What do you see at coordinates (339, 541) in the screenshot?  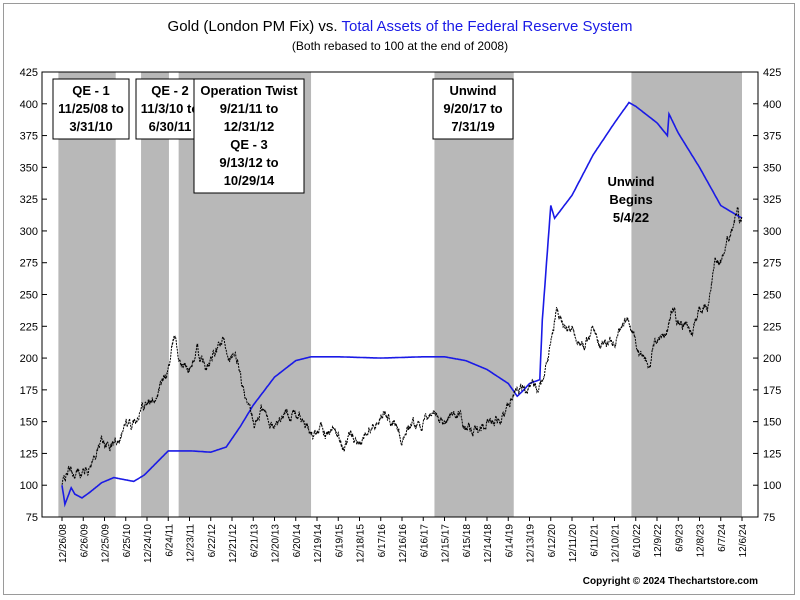 I see `x-tick-label-13: 6/19/15` at bounding box center [339, 541].